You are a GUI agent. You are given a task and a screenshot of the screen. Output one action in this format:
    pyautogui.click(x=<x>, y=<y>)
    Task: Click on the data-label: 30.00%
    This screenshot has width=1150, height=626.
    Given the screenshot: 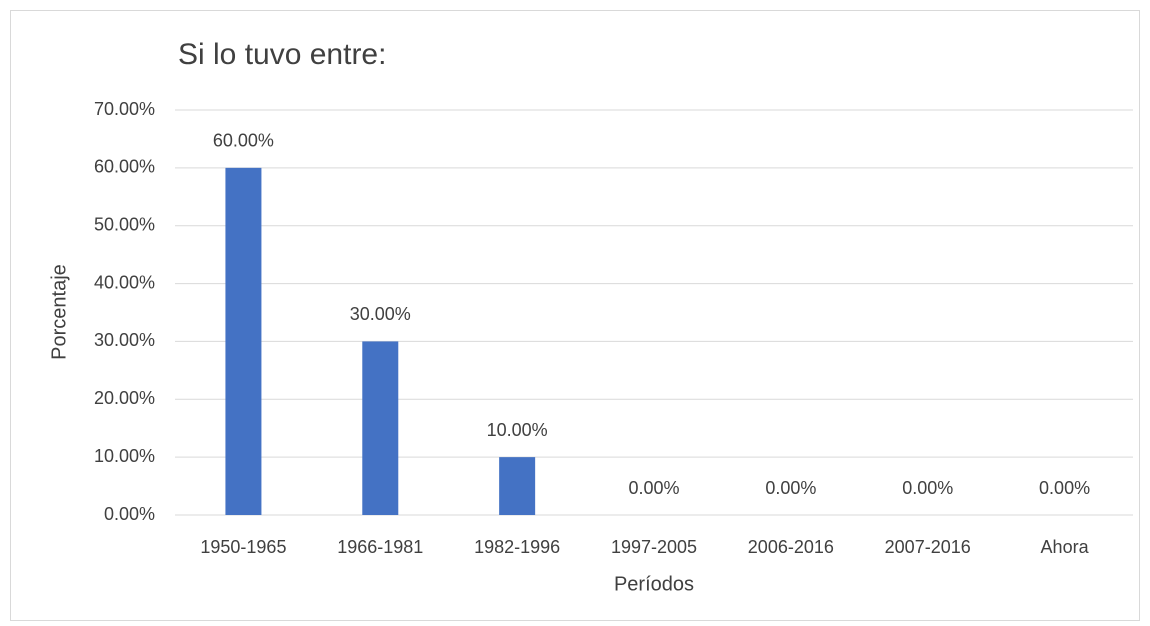 What is the action you would take?
    pyautogui.click(x=380, y=314)
    